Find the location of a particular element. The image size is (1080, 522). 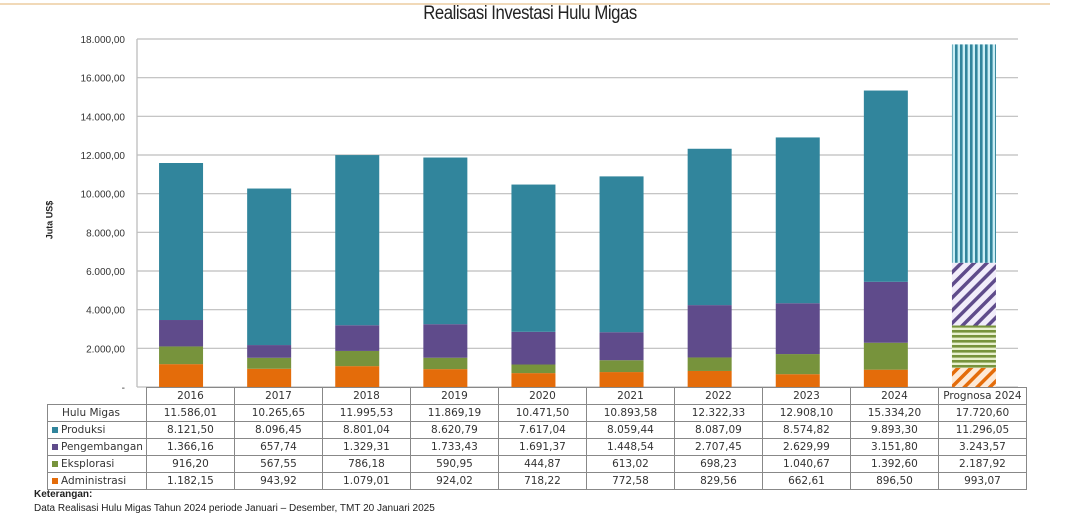

table-cell: 1.040,67 is located at coordinates (806, 464).